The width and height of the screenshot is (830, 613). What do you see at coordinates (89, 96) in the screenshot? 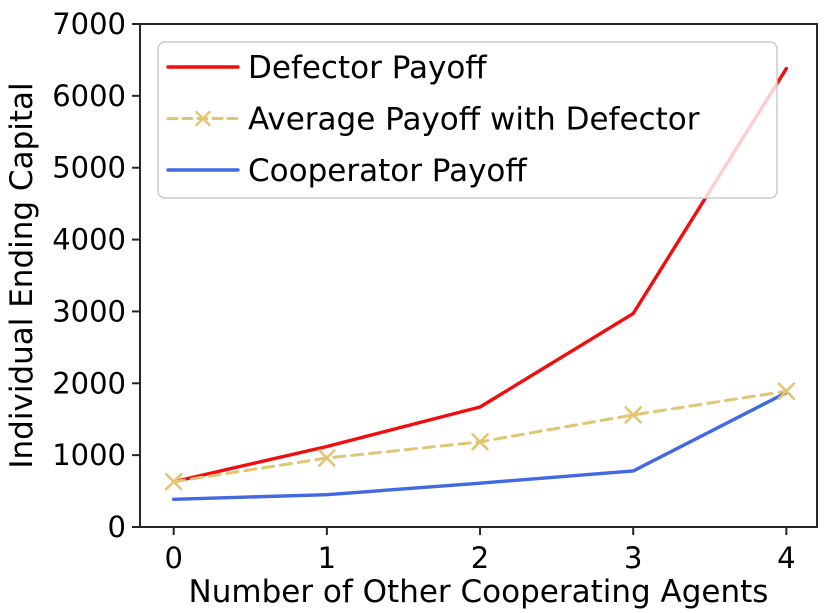
I see `y-tick-label: 6000` at bounding box center [89, 96].